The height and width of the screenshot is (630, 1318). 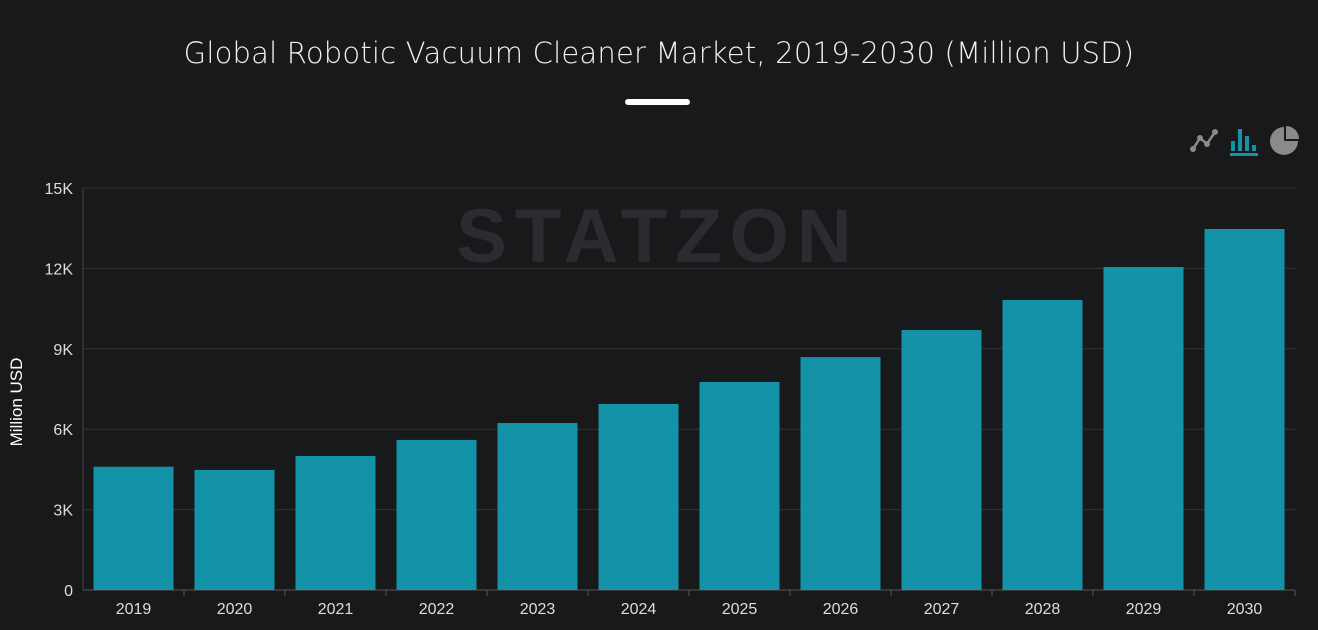 What do you see at coordinates (336, 609) in the screenshot?
I see `x-tick-label: 2021` at bounding box center [336, 609].